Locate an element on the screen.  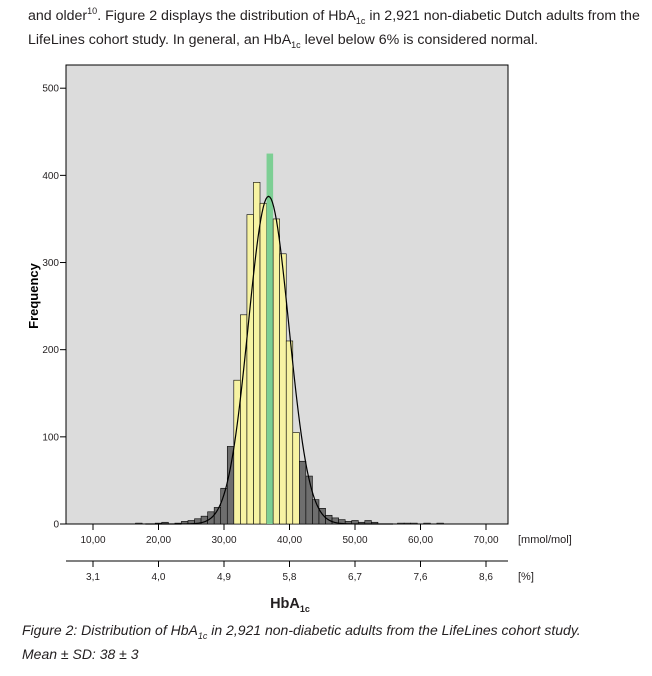
x-tick-label: 60,00 is located at coordinates (420, 540).